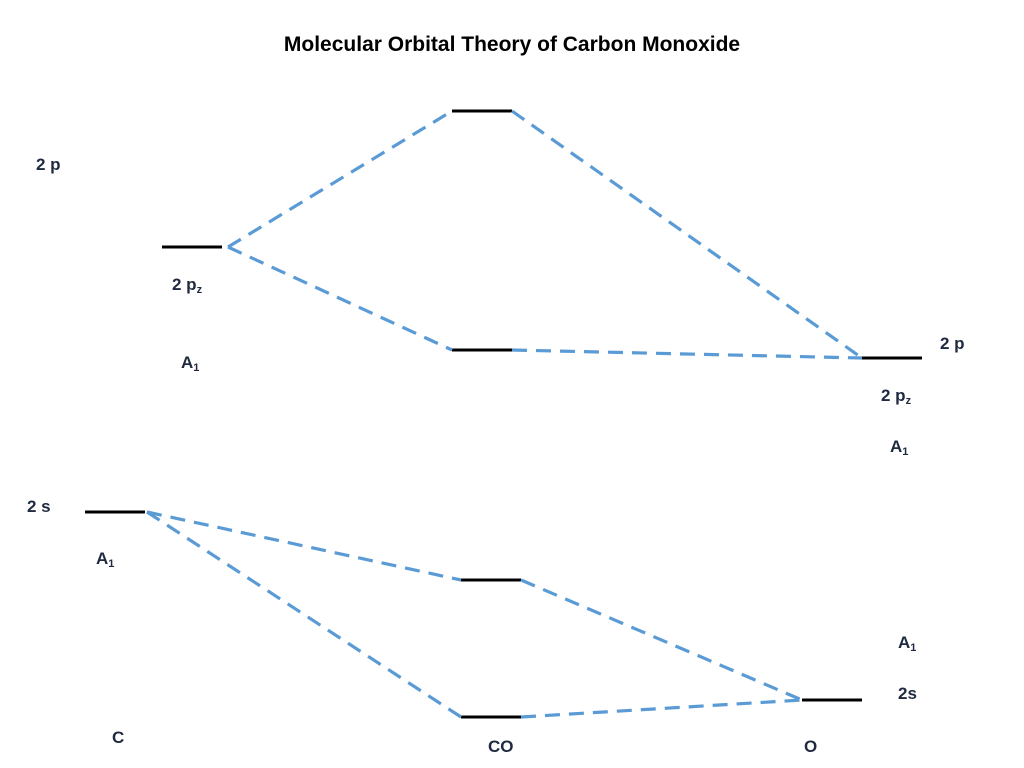 This screenshot has width=1024, height=768. I want to click on connector-bonding-to-o2p, so click(687, 354).